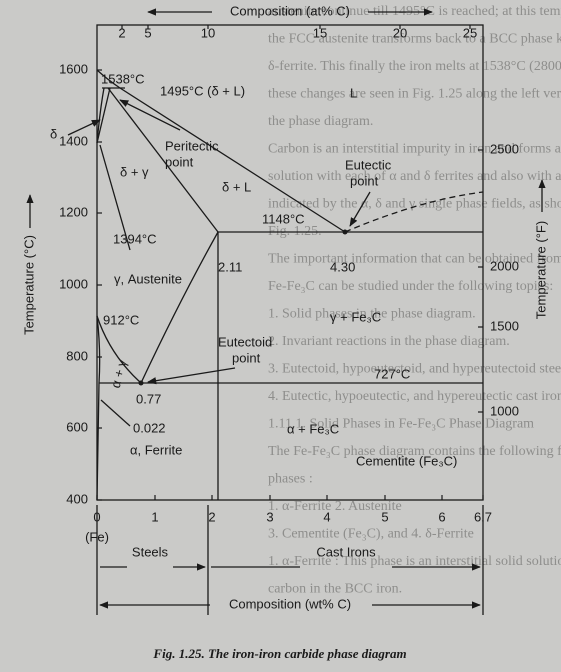  I want to click on top-tick-label: 2, so click(121, 32).